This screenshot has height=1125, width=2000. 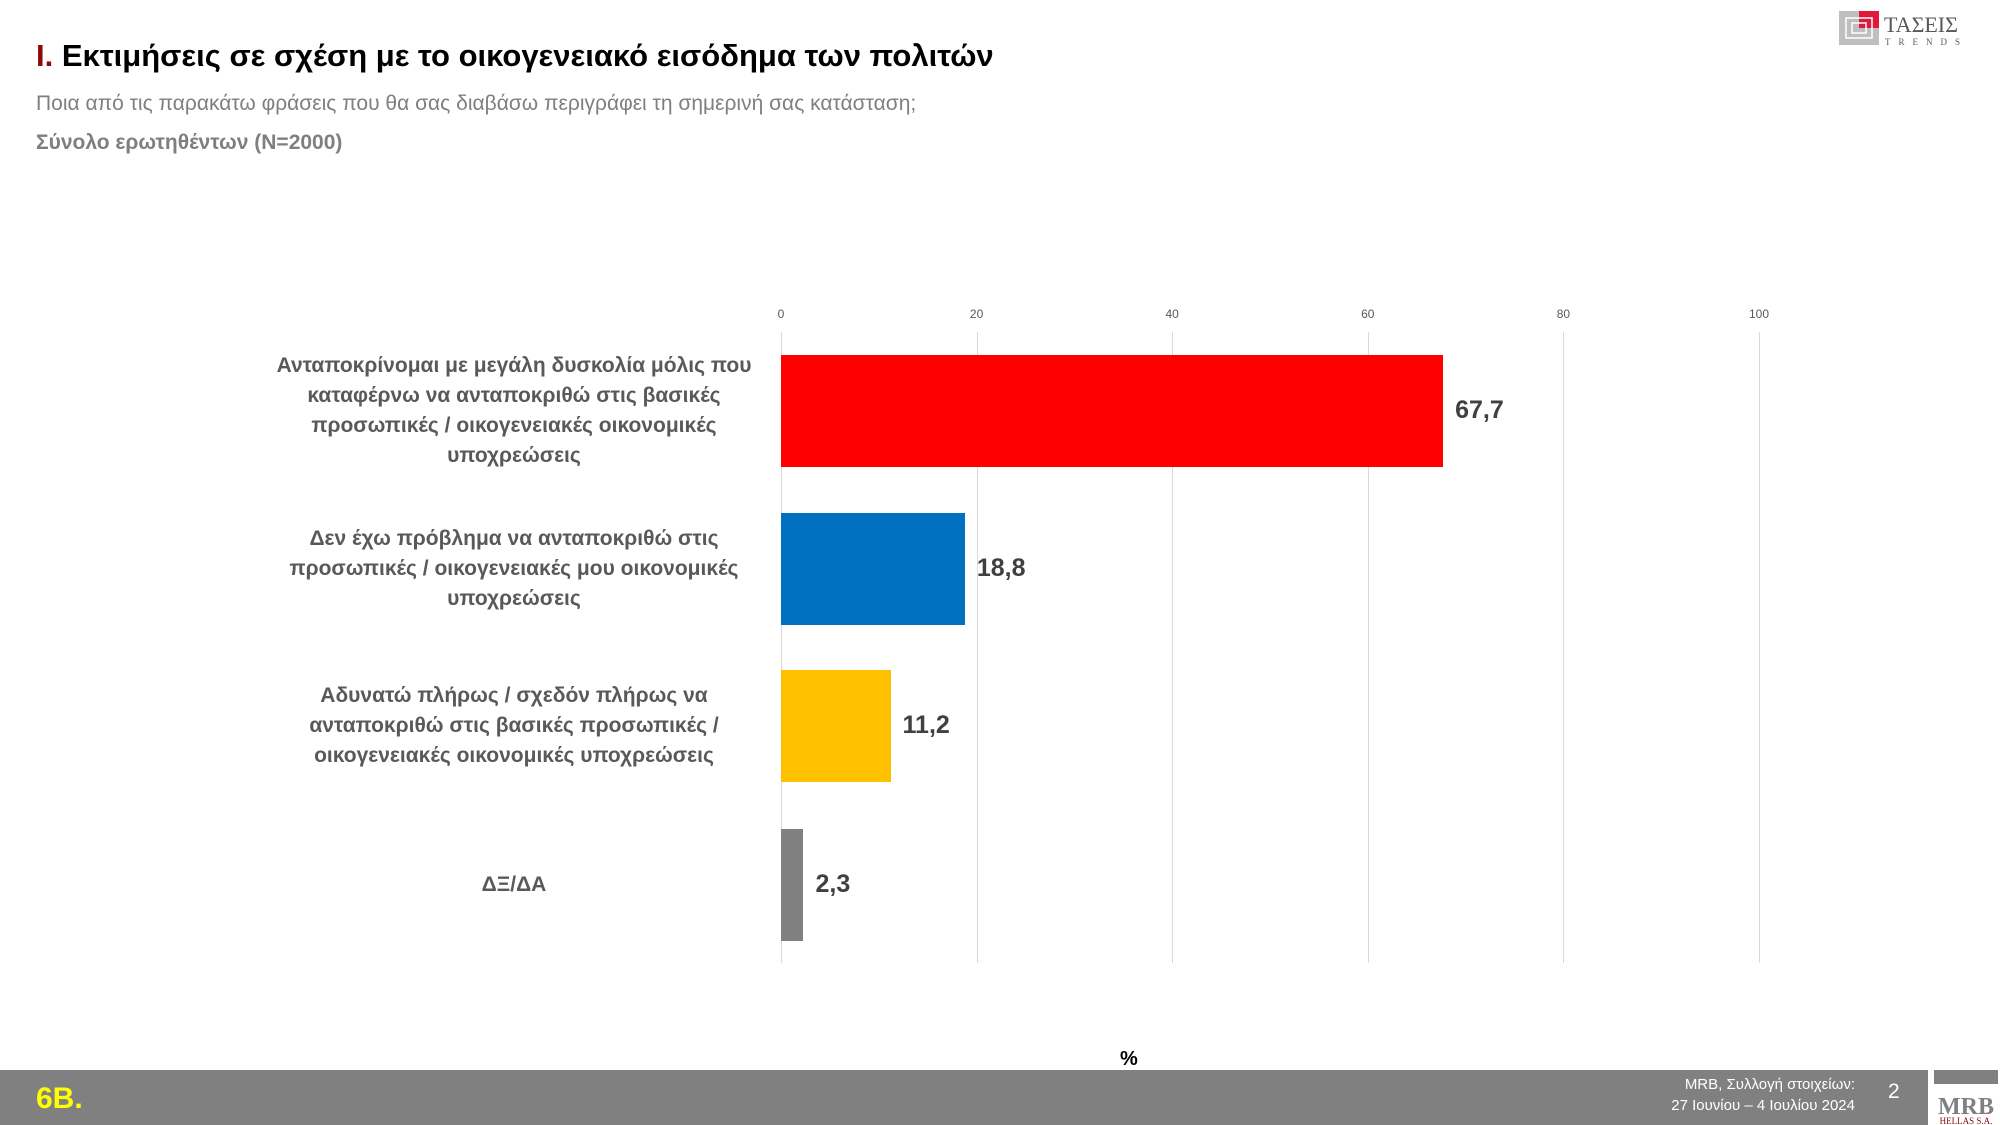 I want to click on data-label: 67,7, so click(x=1479, y=410).